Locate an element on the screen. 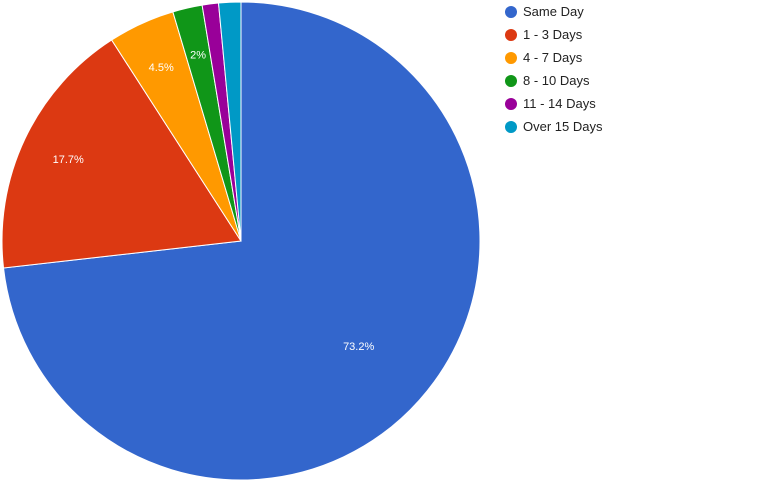 The height and width of the screenshot is (482, 779). legend-item-4-7-days: 4 - 7 Days is located at coordinates (553, 57).